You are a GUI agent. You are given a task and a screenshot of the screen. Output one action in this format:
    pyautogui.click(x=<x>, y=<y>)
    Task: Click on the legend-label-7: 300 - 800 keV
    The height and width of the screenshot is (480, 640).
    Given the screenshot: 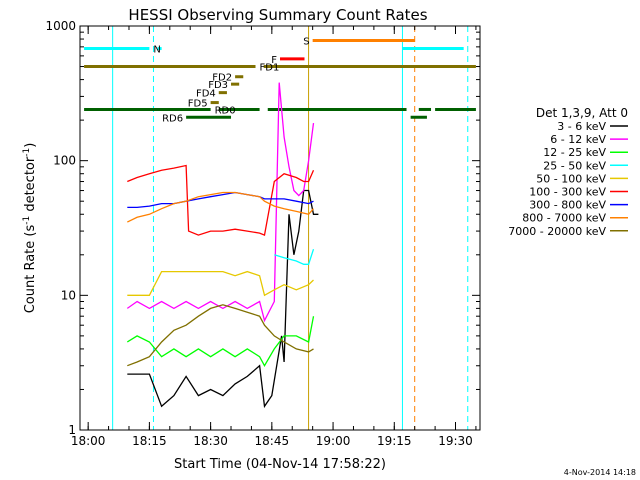 What is the action you would take?
    pyautogui.click(x=567, y=205)
    